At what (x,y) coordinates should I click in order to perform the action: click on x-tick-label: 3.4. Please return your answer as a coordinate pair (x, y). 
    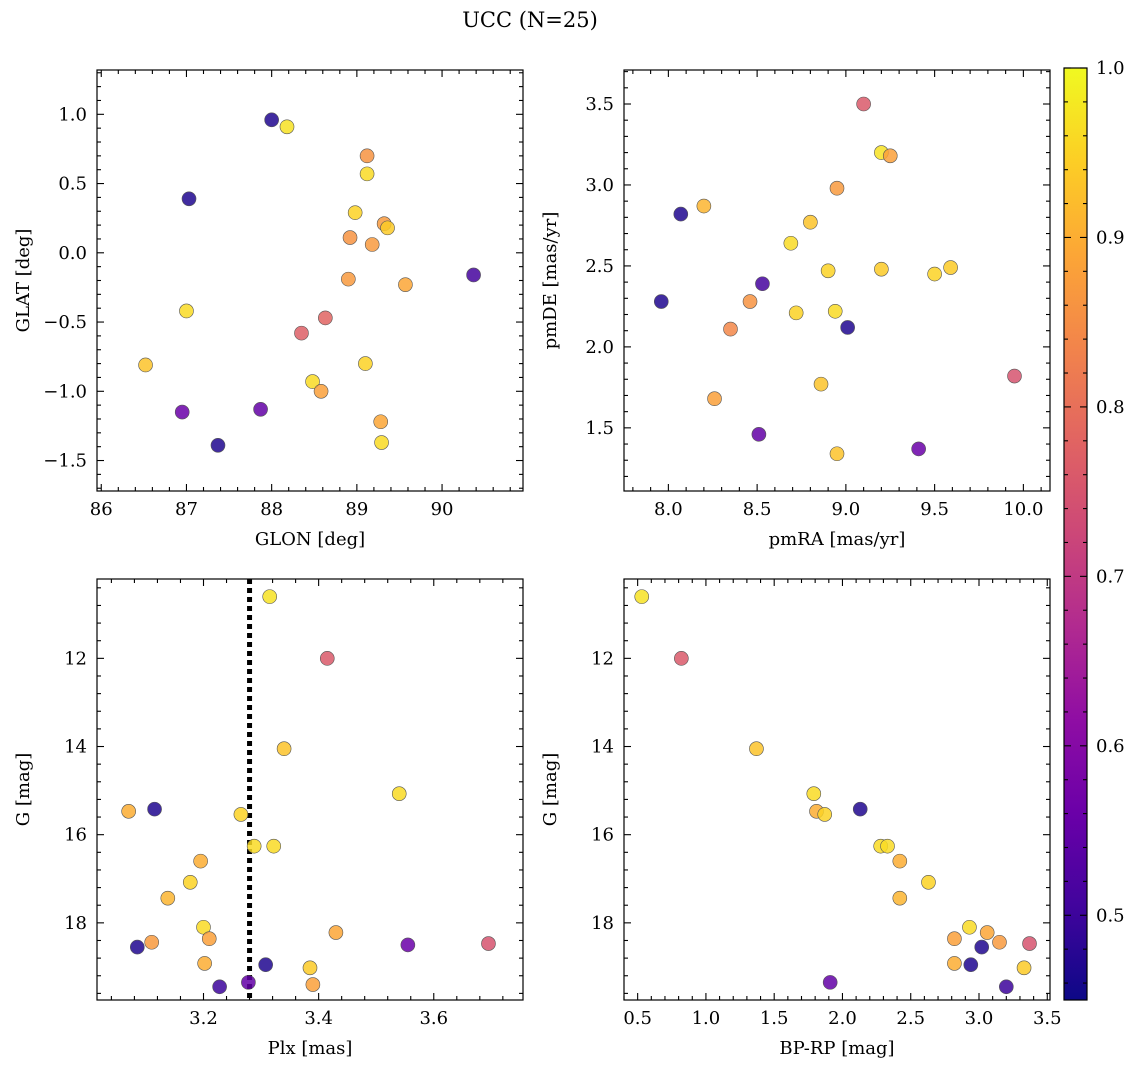
    Looking at the image, I should click on (318, 1018).